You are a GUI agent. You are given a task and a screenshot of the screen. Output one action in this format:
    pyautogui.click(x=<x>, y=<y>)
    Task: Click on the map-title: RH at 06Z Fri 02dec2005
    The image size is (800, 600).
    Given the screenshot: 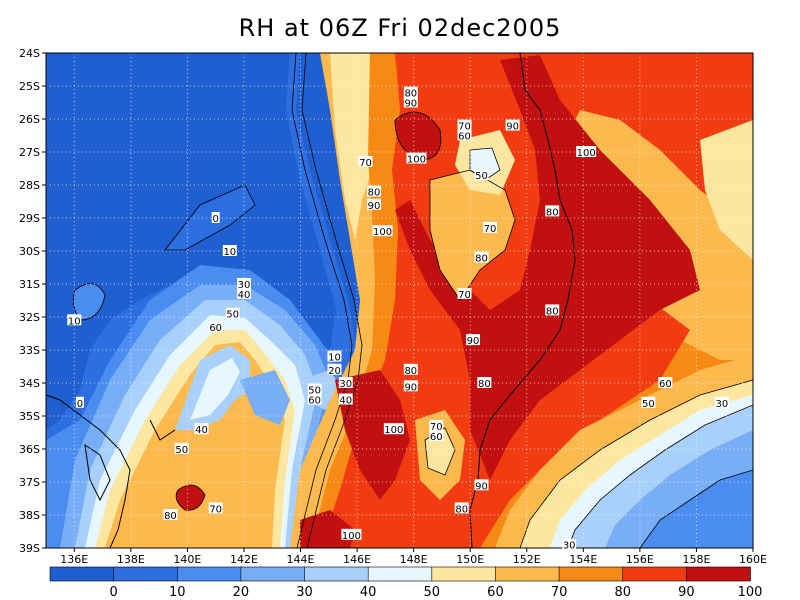 What is the action you would take?
    pyautogui.click(x=400, y=28)
    